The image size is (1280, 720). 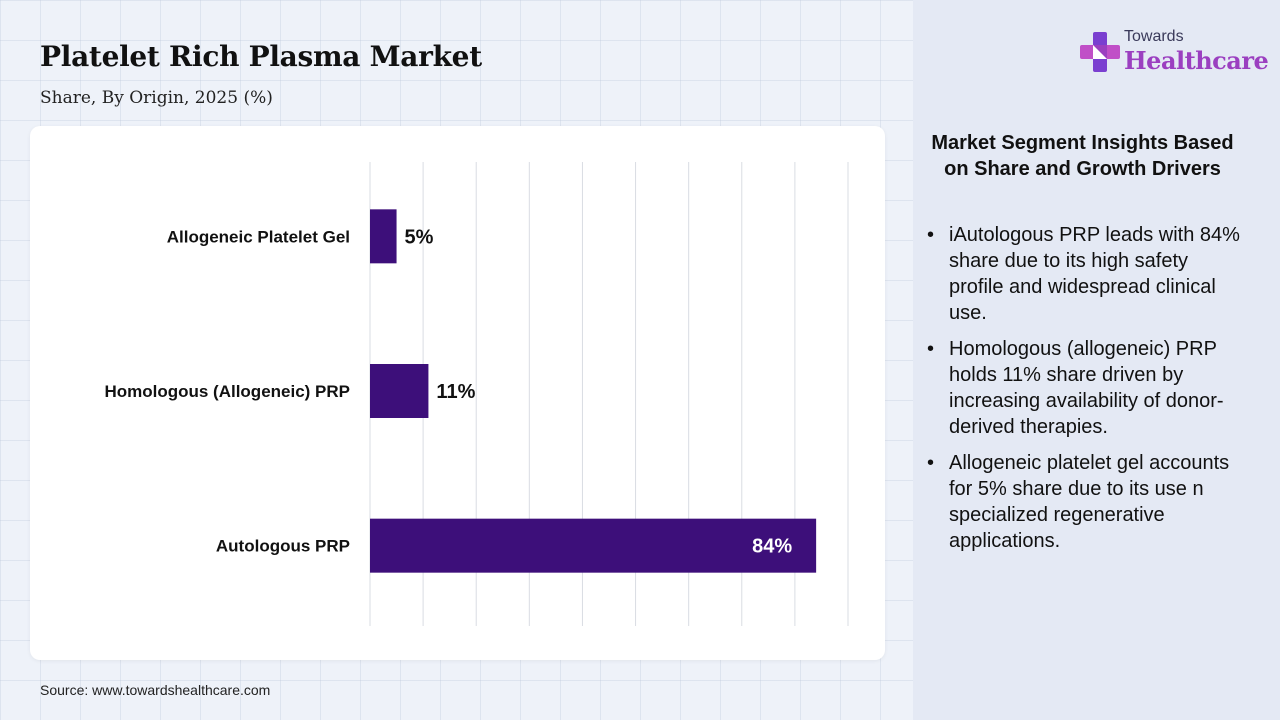 I want to click on logo-line1: Towards, so click(x=1154, y=36).